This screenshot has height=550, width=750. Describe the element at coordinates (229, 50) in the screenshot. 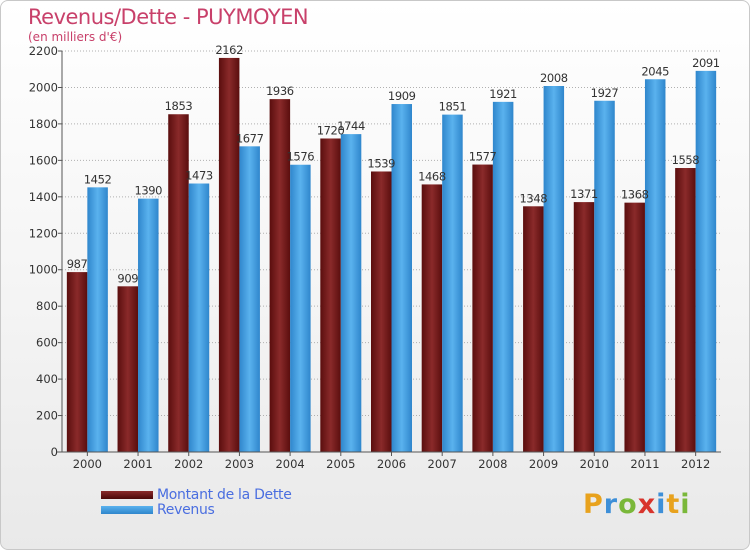

I see `data-label-dette: 2162` at that location.